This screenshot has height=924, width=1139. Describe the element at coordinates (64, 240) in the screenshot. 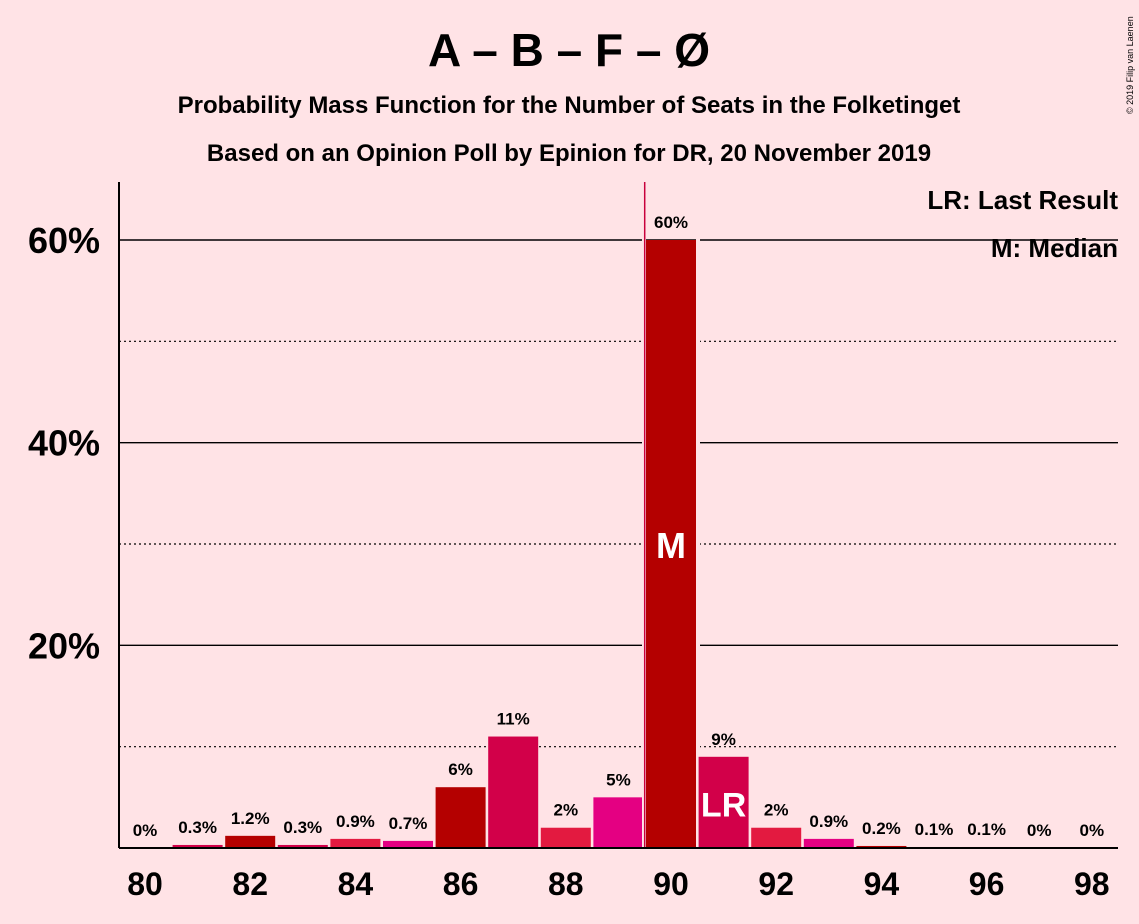

I see `y-tick-label: 60%` at that location.